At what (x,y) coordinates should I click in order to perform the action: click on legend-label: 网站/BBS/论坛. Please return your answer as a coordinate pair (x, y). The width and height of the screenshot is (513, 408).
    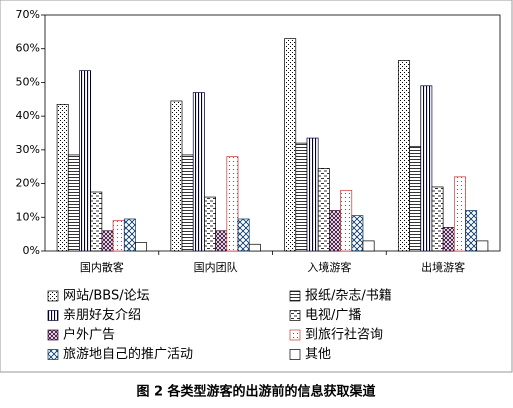
    Looking at the image, I should click on (106, 296).